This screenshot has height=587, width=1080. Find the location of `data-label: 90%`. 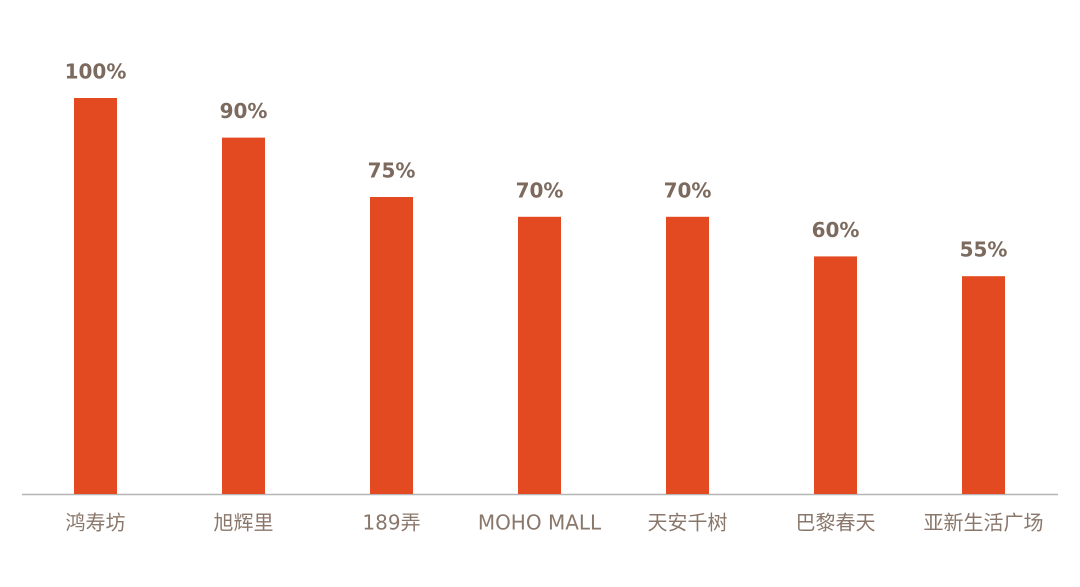

data-label: 90% is located at coordinates (244, 111).